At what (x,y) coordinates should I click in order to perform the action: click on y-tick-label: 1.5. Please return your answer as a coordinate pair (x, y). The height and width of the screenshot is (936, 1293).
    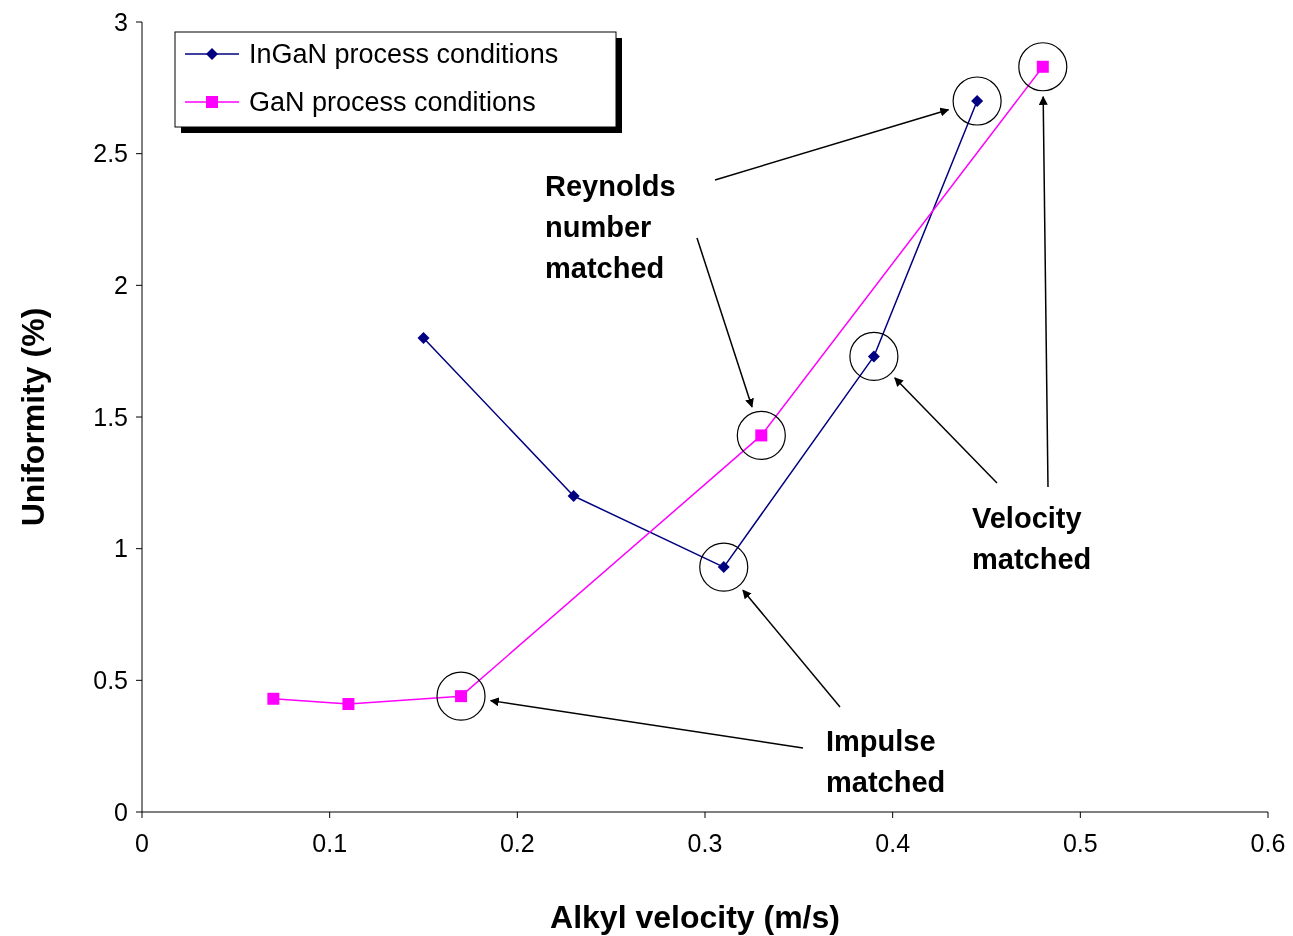
    Looking at the image, I should click on (110, 416).